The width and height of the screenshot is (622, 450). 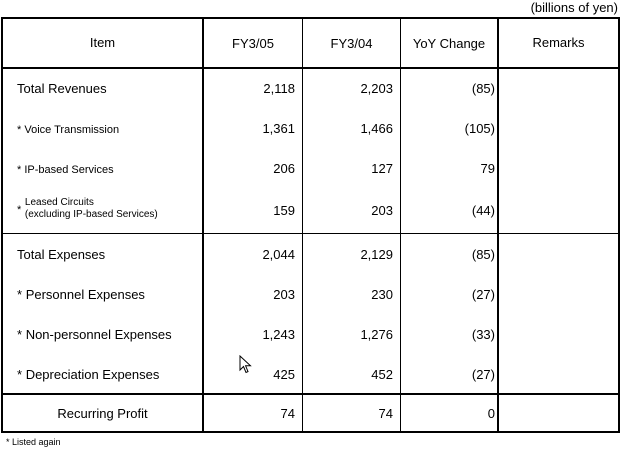 What do you see at coordinates (479, 128) in the screenshot?
I see `cell-yoy: (105)` at bounding box center [479, 128].